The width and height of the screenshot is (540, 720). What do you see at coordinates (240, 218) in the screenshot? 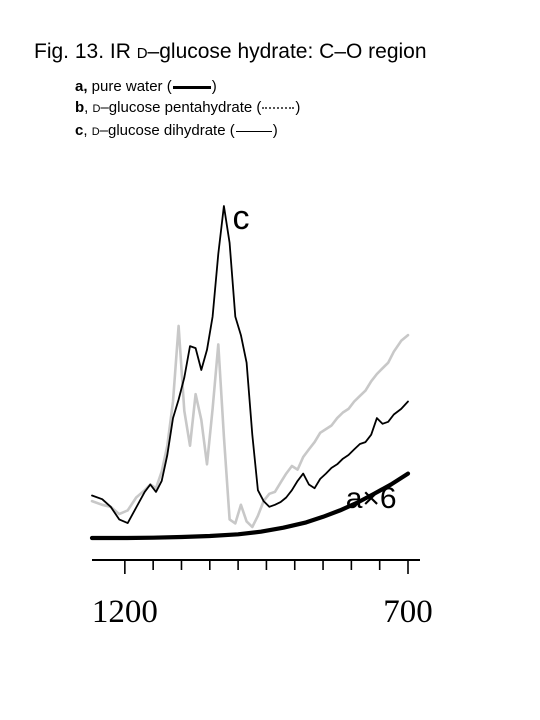
I see `series-c-annotation: c` at bounding box center [240, 218].